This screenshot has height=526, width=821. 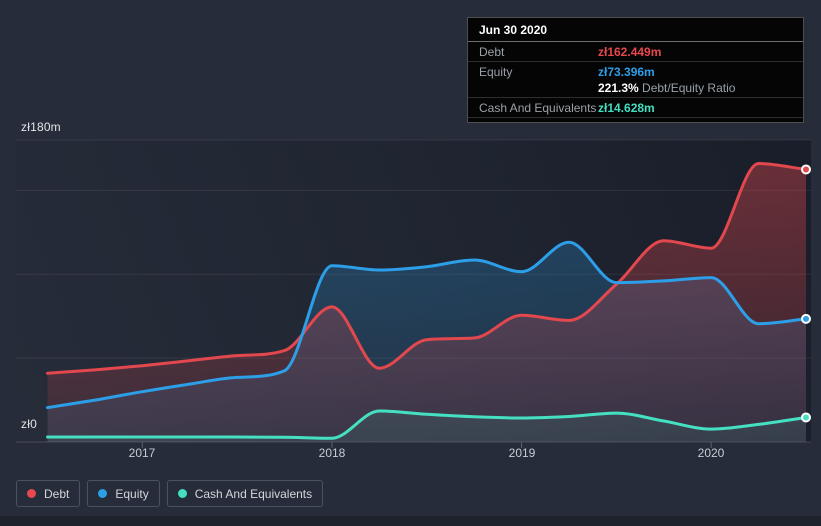 I want to click on y-axis-label-zero: zł0, so click(x=29, y=424).